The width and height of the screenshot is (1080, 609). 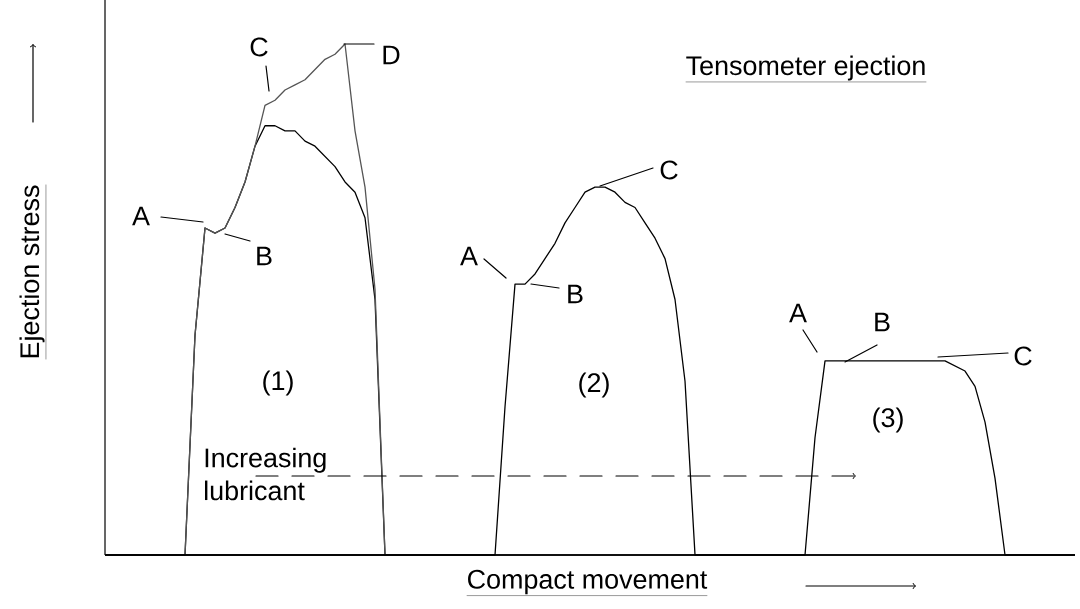 What do you see at coordinates (888, 420) in the screenshot?
I see `annotation: (3)` at bounding box center [888, 420].